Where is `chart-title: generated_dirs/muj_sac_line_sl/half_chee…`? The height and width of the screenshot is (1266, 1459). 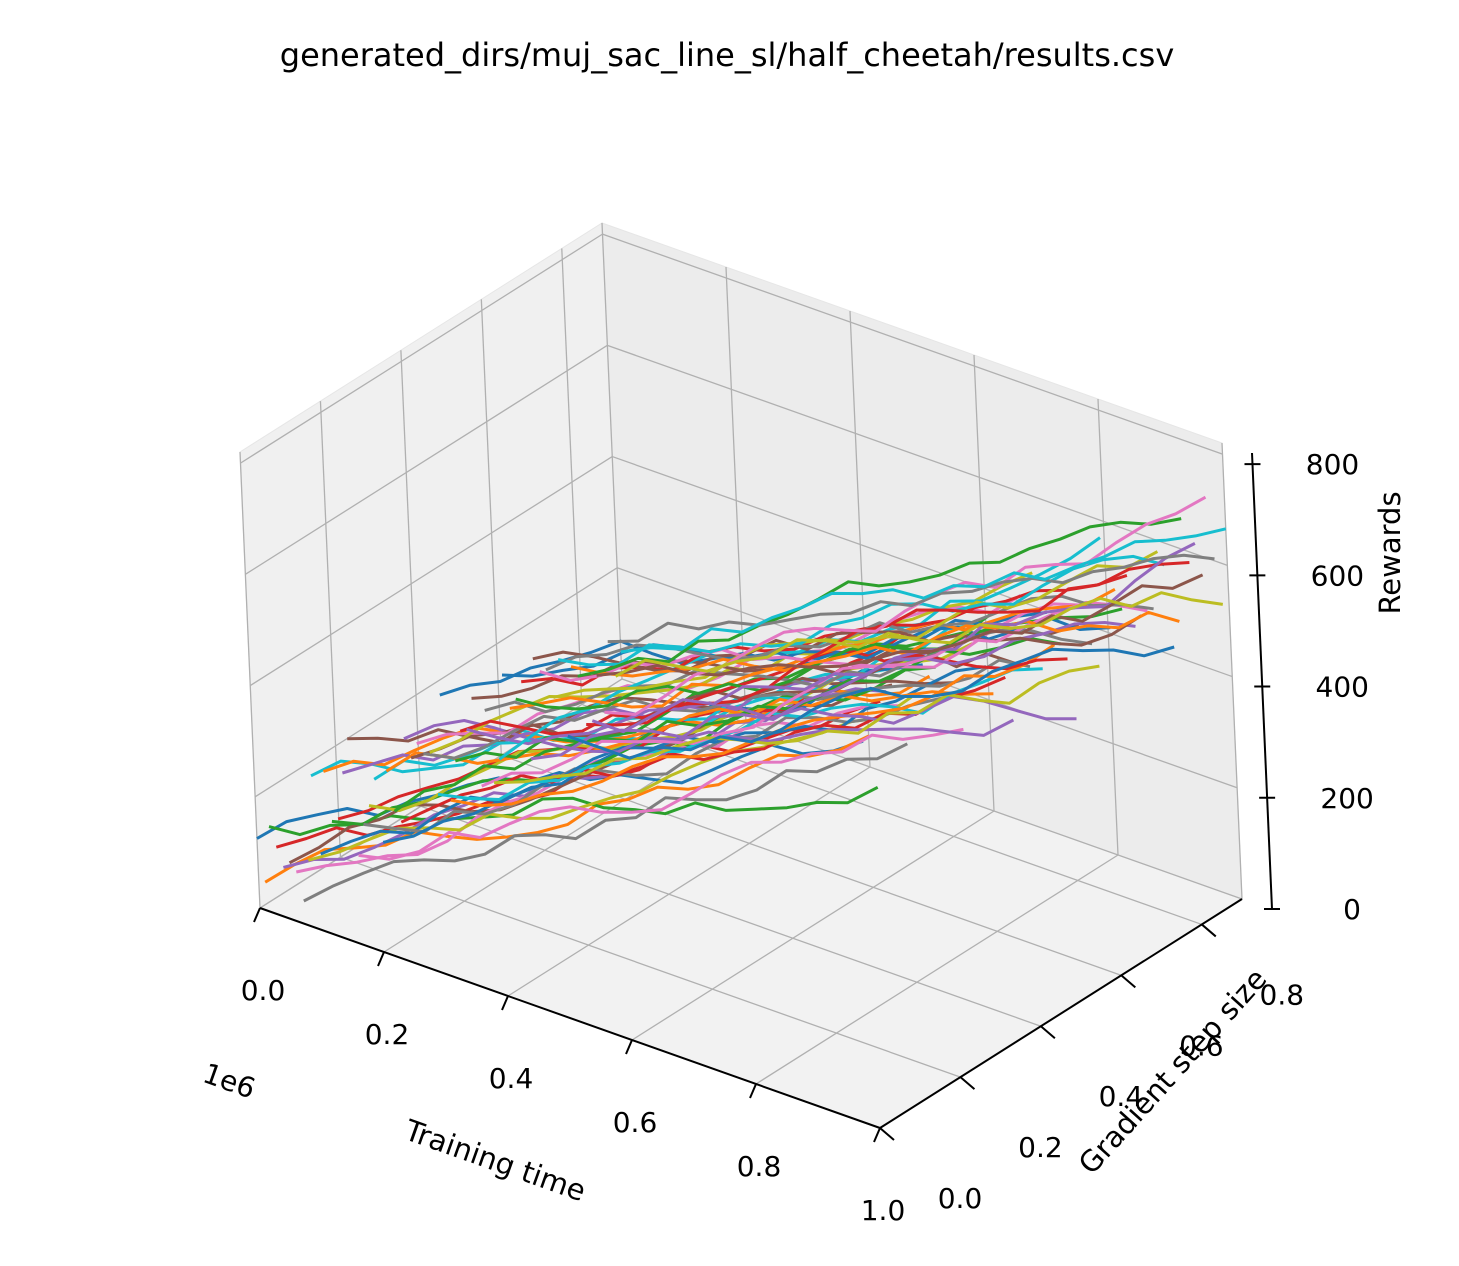
chart-title: generated_dirs/muj_sac_line_sl/half_chee… is located at coordinates (727, 55).